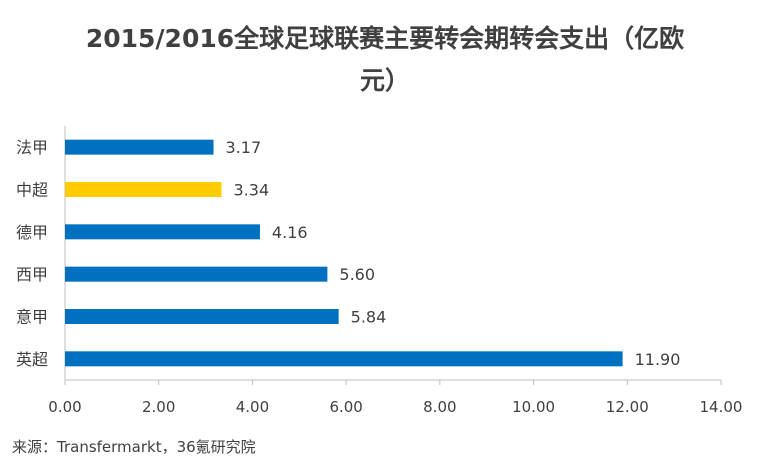 Image resolution: width=768 pixels, height=467 pixels. Describe the element at coordinates (252, 190) in the screenshot. I see `value-label: 3.34` at that location.